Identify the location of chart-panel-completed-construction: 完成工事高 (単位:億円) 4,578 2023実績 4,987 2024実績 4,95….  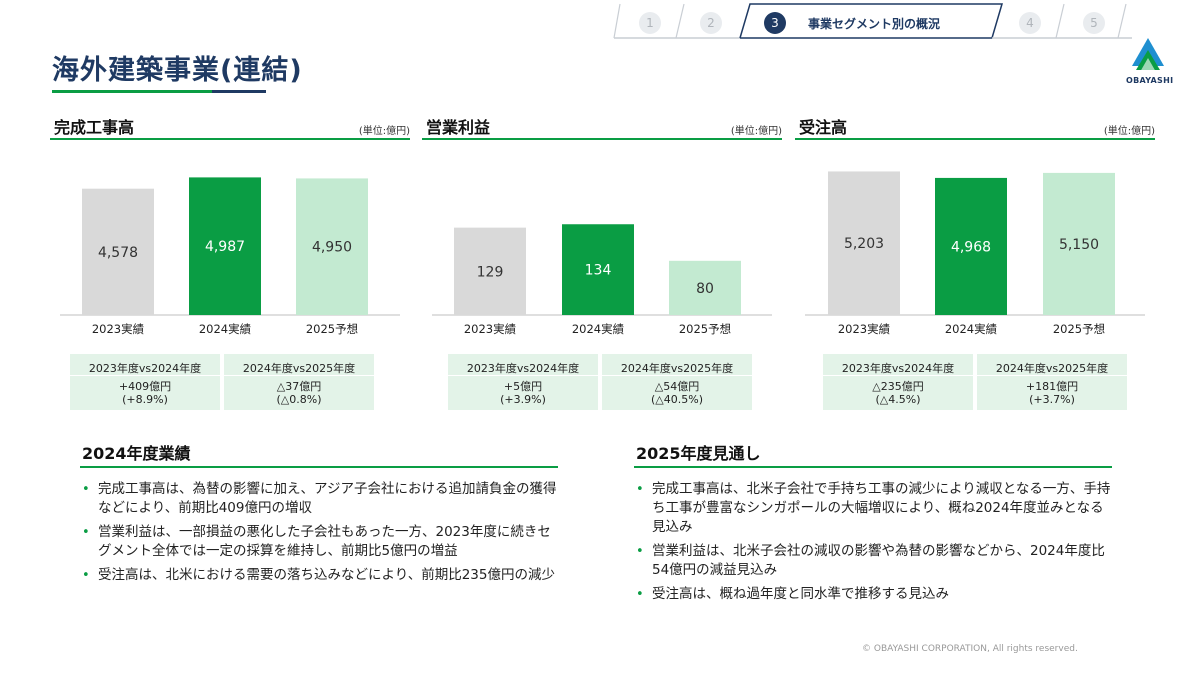
(230, 262).